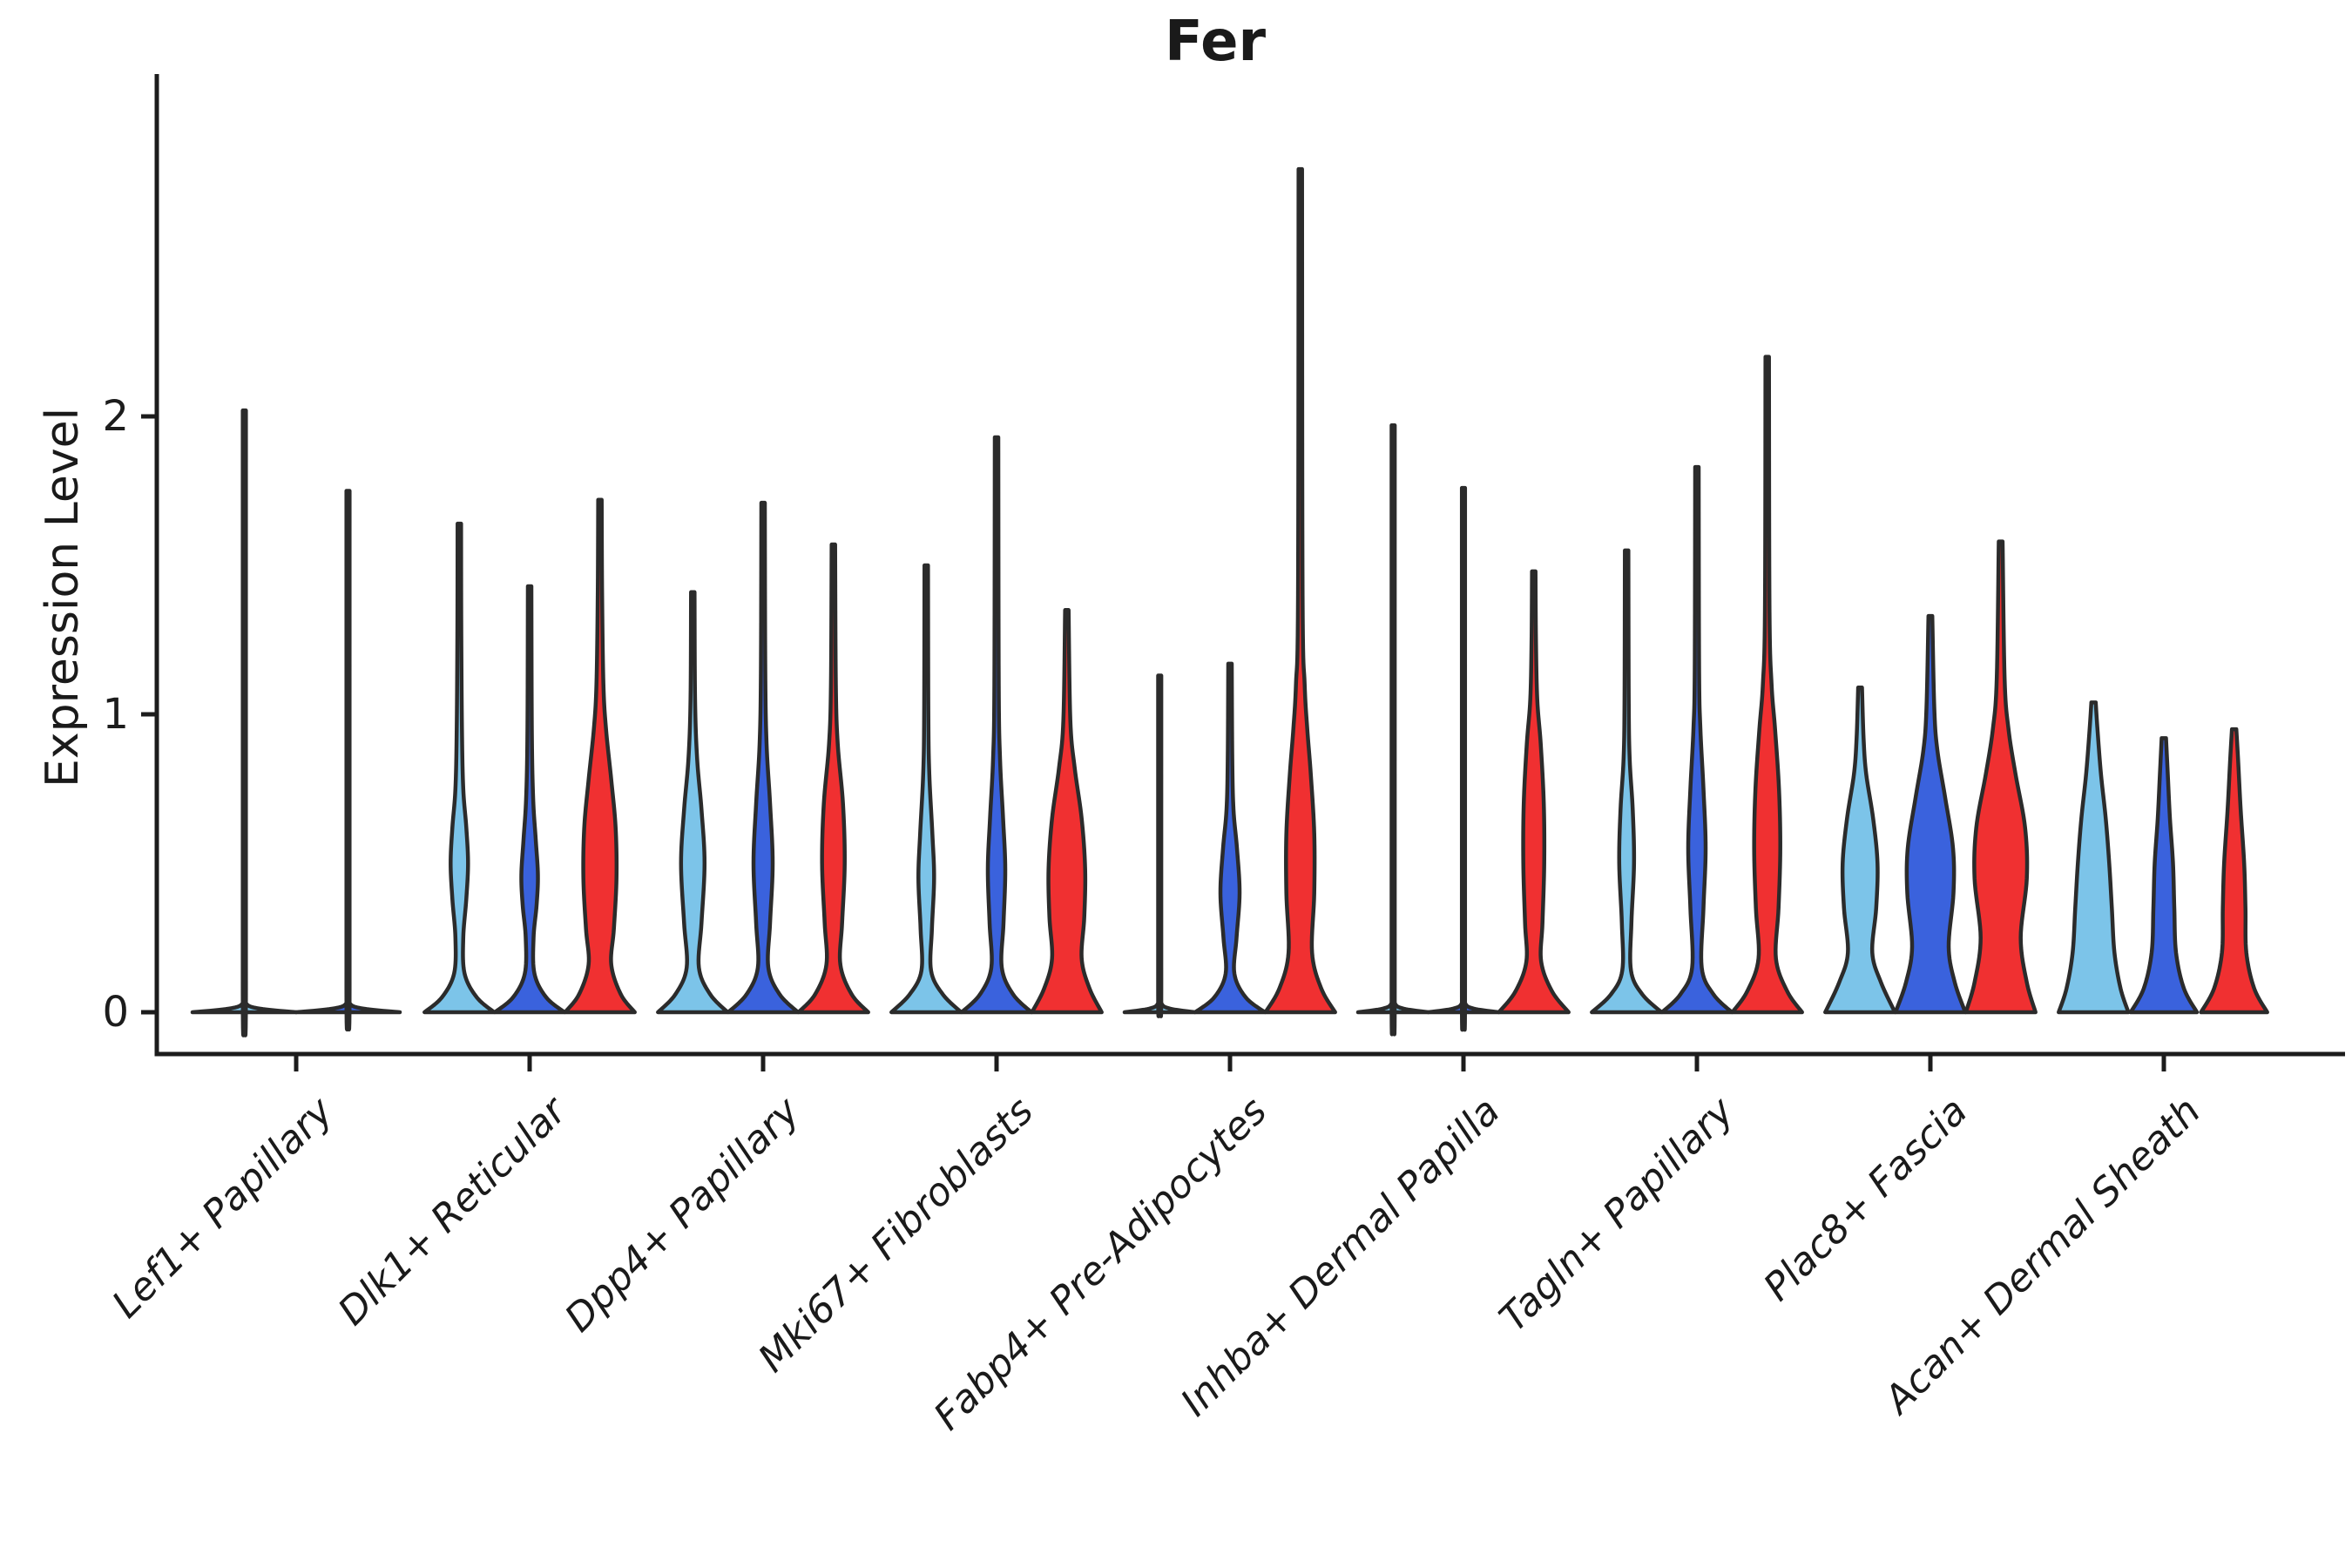 This screenshot has width=2352, height=1568. What do you see at coordinates (115, 1013) in the screenshot?
I see `y-tick-label: 0` at bounding box center [115, 1013].